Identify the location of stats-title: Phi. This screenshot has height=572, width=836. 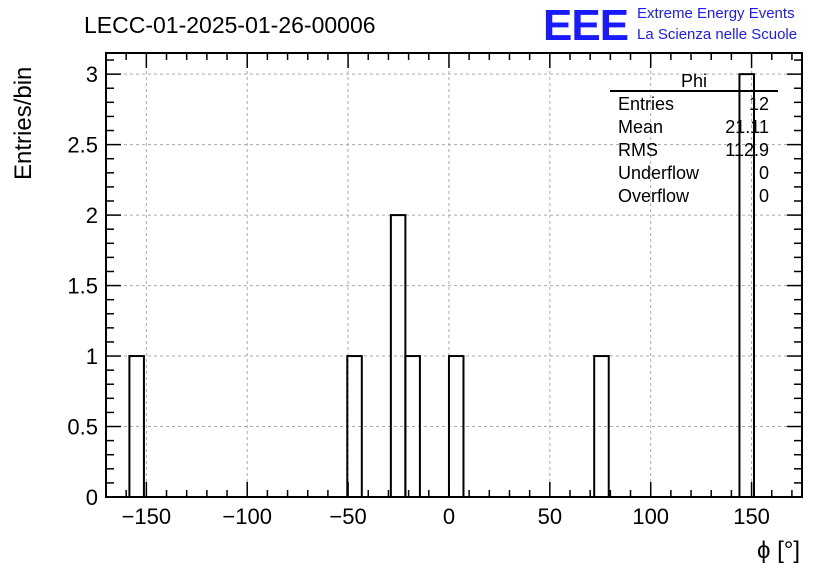
(694, 81).